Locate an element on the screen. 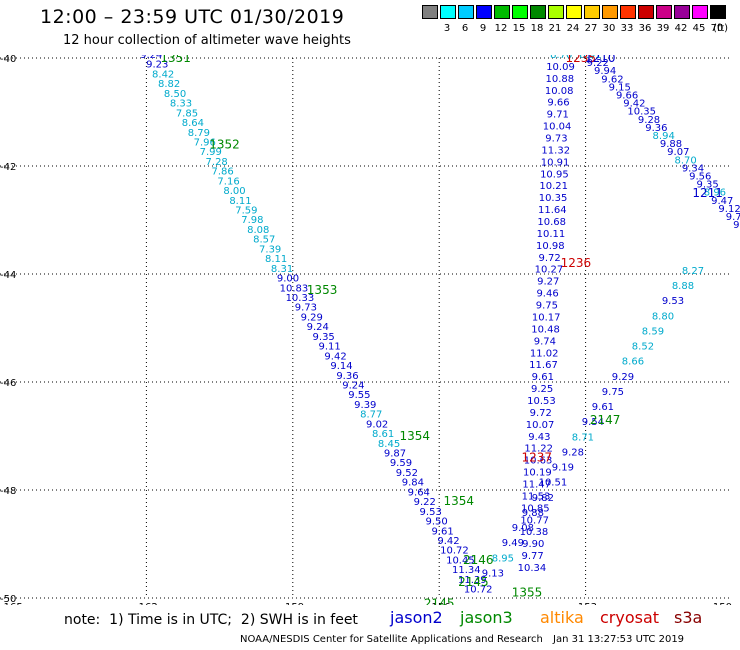 Image resolution: width=740 pixels, height=650 pixels. wave-height-label: 10.95 is located at coordinates (554, 174).